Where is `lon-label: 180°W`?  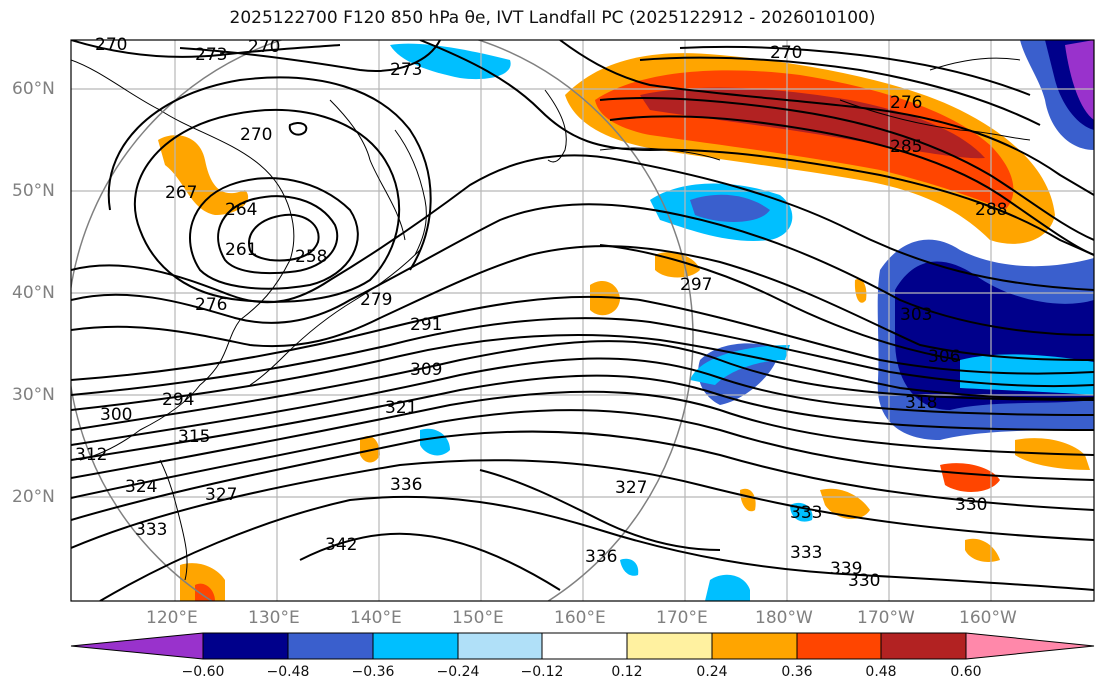
lon-label: 180°W is located at coordinates (784, 618).